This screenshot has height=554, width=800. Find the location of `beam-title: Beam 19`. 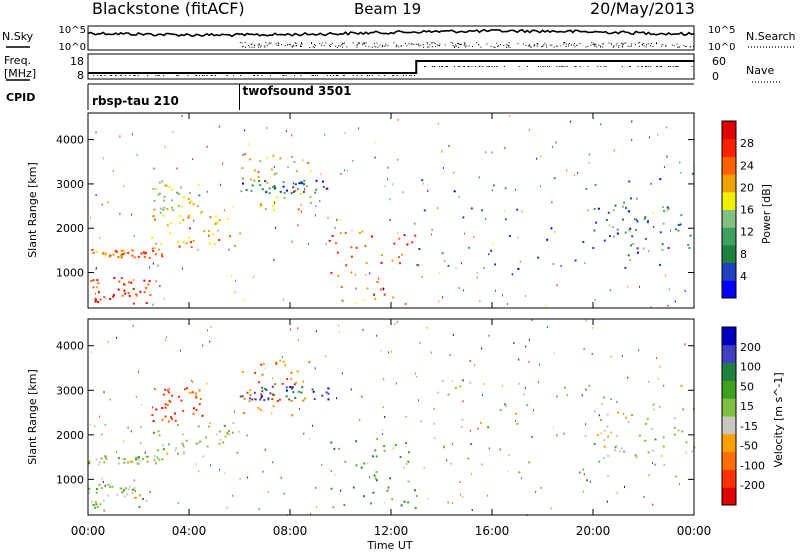

beam-title: Beam 19 is located at coordinates (387, 9).